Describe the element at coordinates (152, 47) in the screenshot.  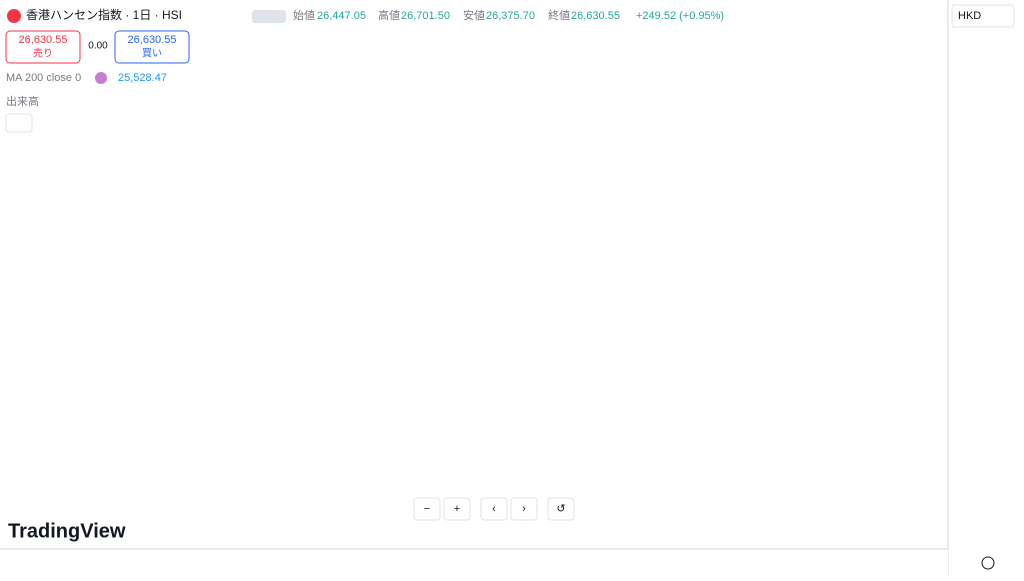
I see `buy-button` at that location.